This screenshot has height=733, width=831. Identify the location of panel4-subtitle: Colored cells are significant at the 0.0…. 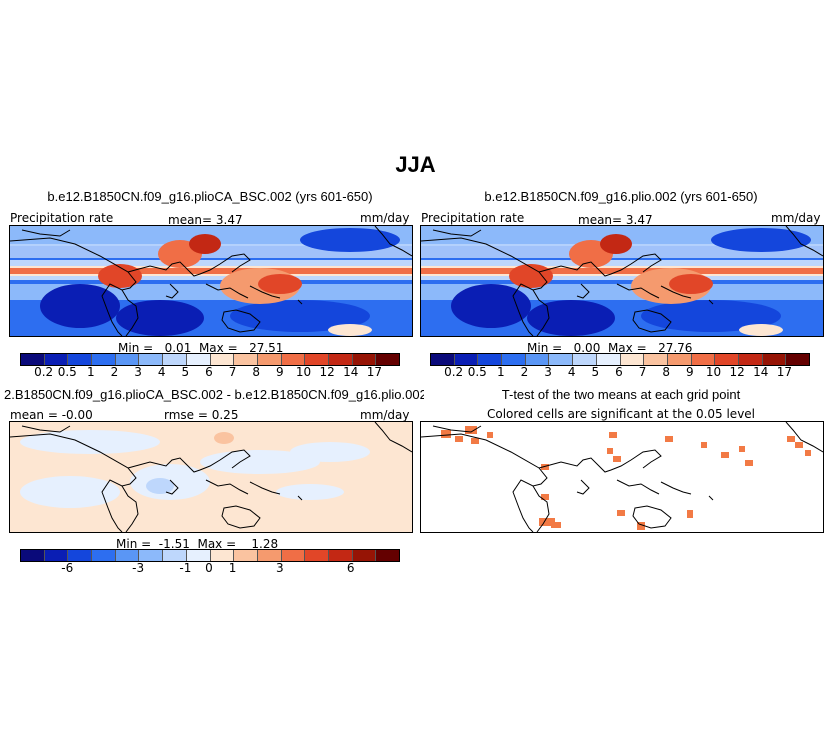
(621, 414).